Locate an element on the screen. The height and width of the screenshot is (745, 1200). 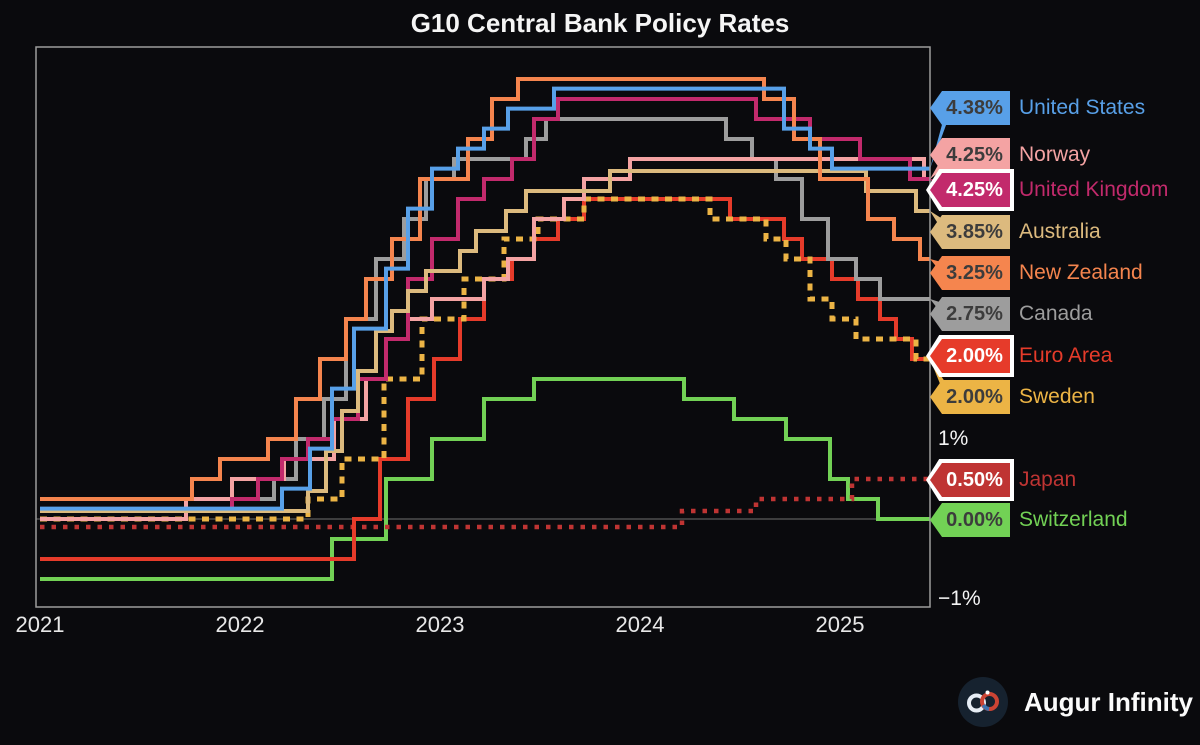
series-line-japan is located at coordinates (485, 503).